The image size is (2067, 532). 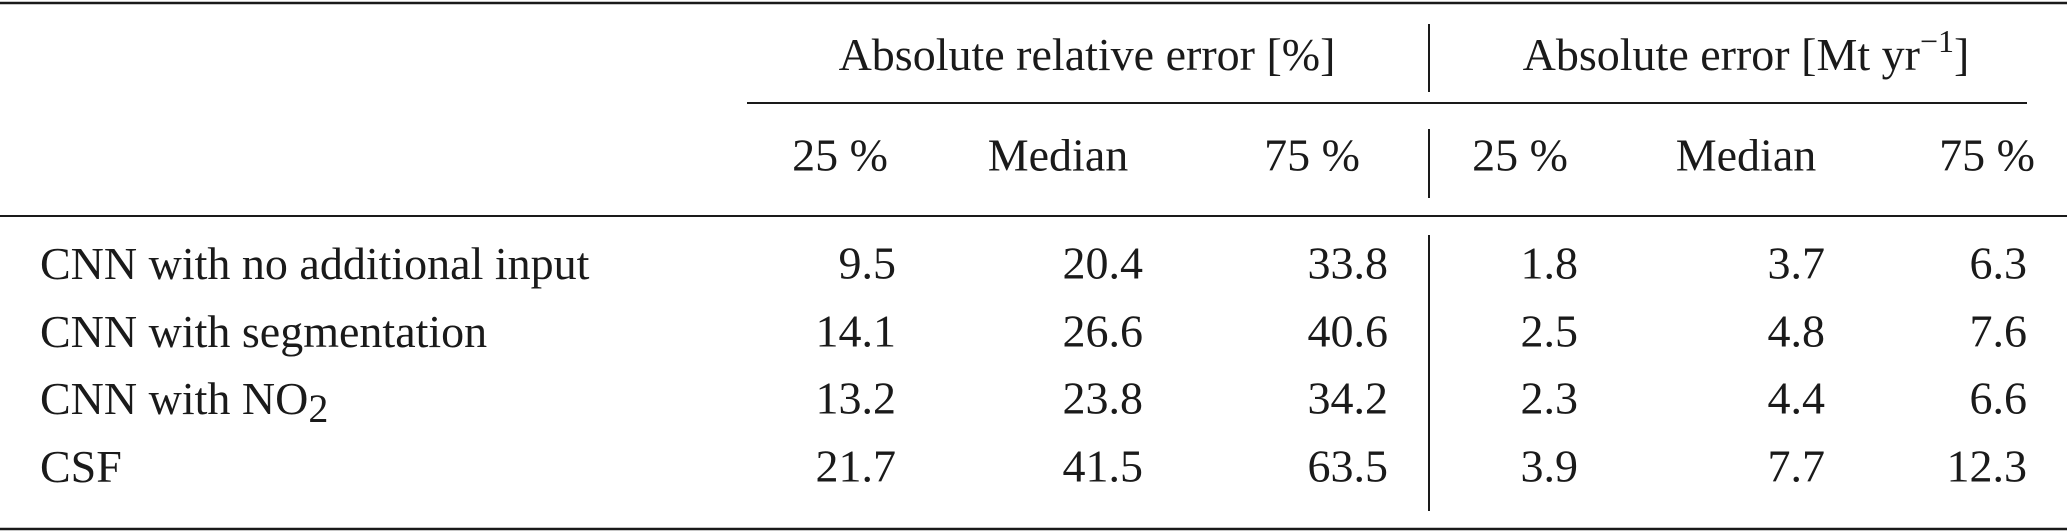 I want to click on row-label: CNN with no additional input, so click(x=315, y=263).